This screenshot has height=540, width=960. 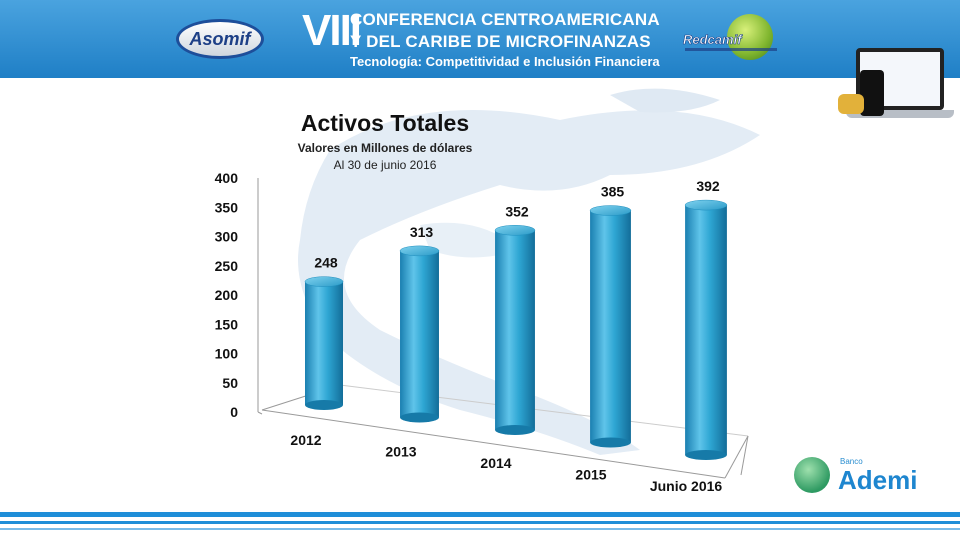 I want to click on y-tick-label: 200, so click(x=227, y=295).